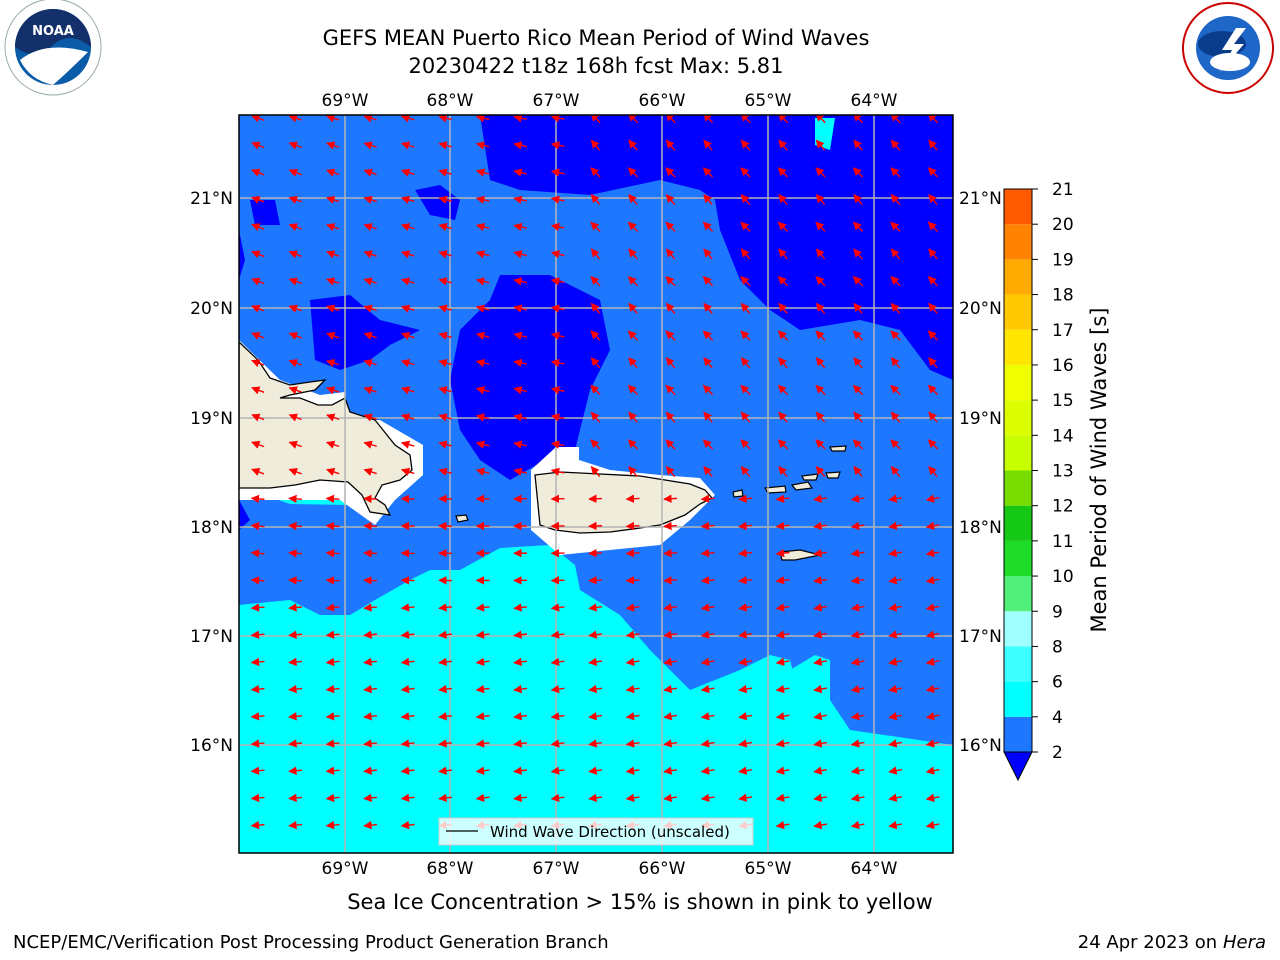  Describe the element at coordinates (662, 869) in the screenshot. I see `lon-label: 66°W` at that location.